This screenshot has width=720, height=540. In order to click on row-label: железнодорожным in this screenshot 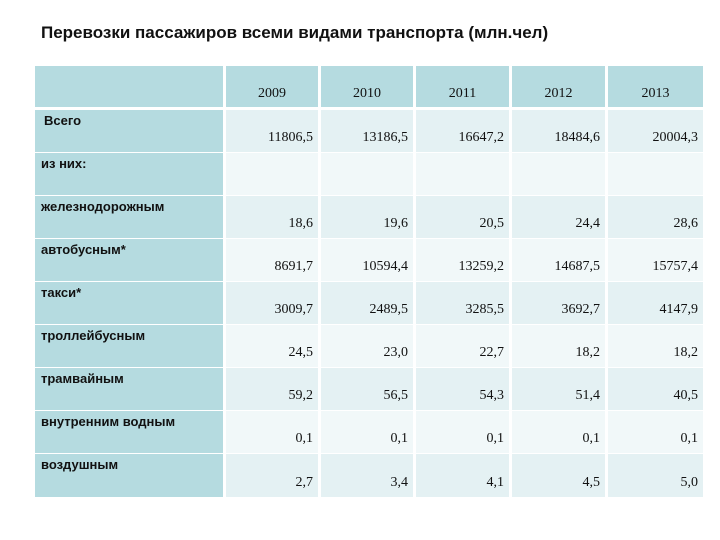, I will do `click(130, 217)`.